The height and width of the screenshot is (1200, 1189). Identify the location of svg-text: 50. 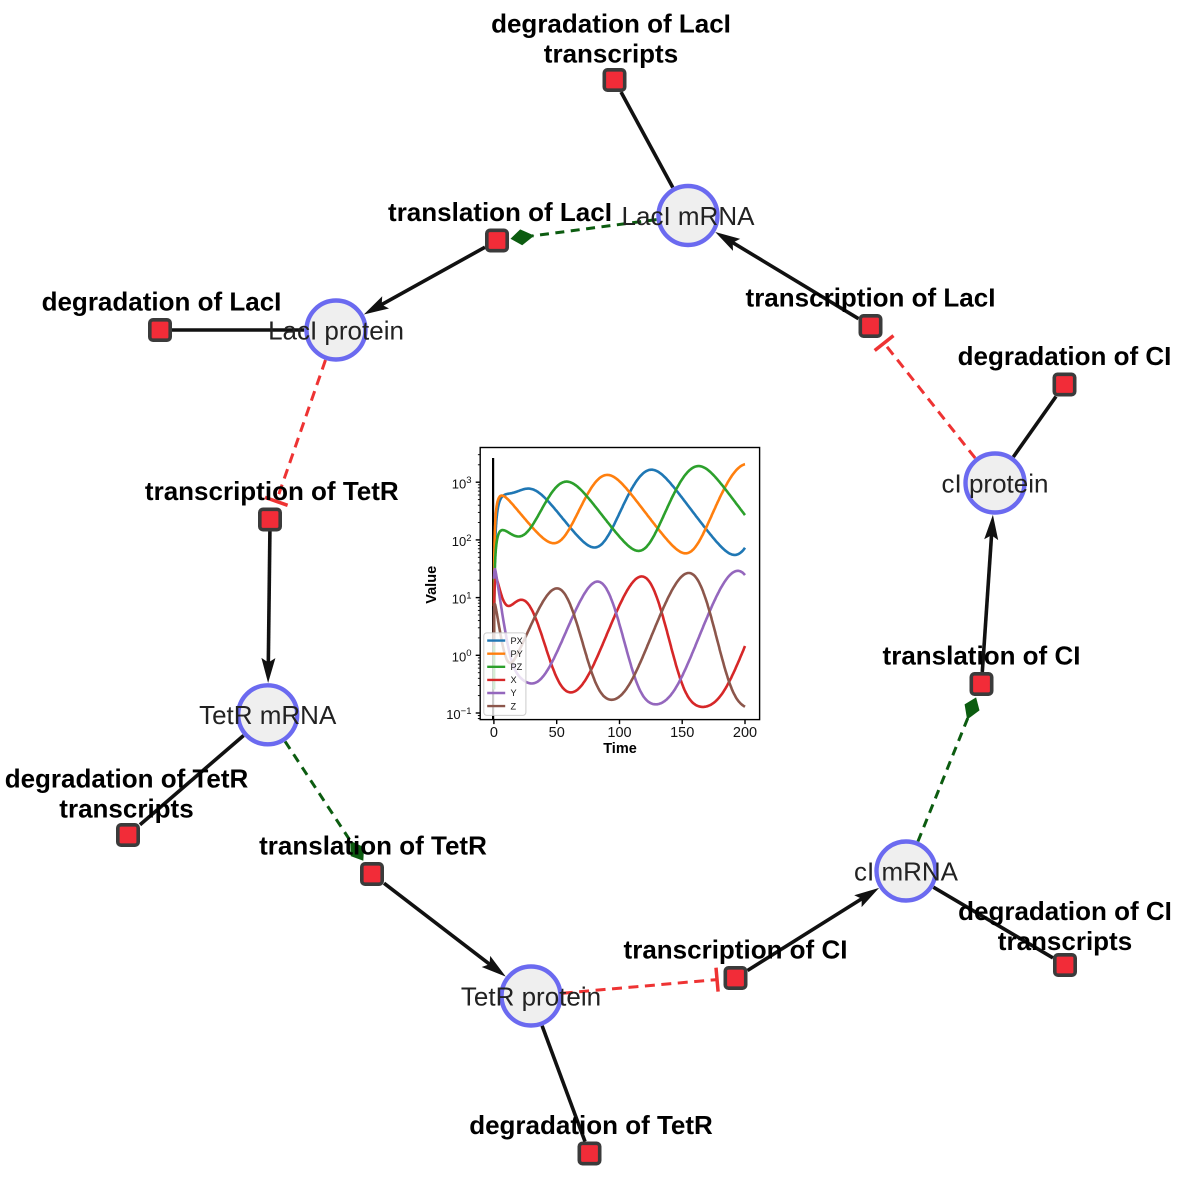
(557, 733).